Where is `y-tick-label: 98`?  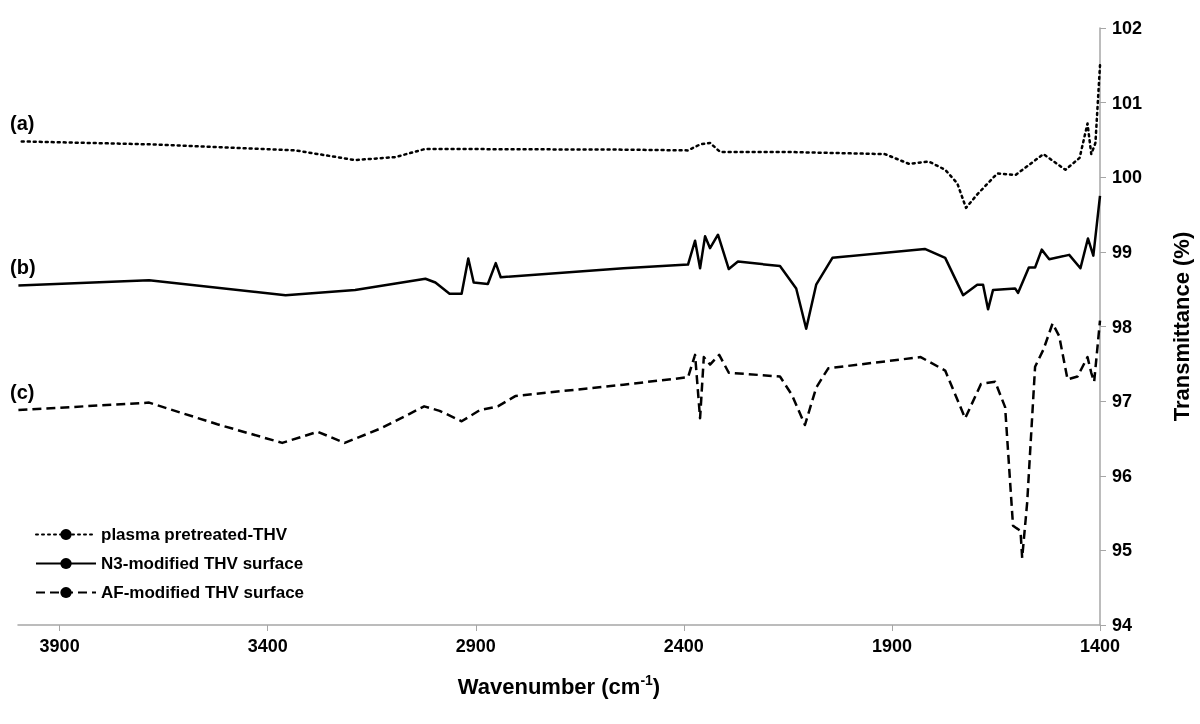 y-tick-label: 98 is located at coordinates (1122, 326).